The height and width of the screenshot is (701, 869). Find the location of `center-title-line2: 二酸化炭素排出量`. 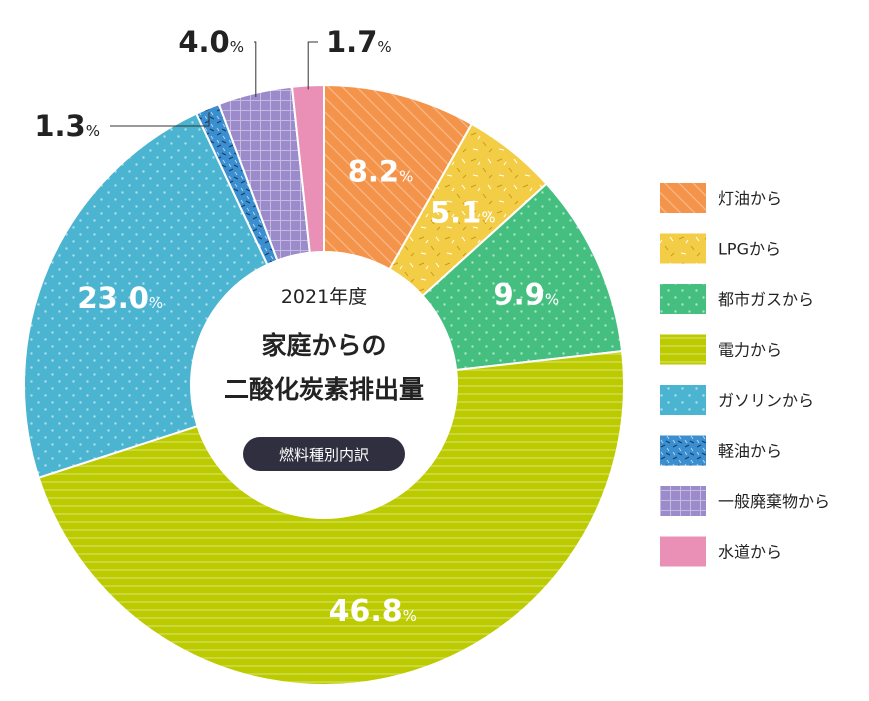

center-title-line2: 二酸化炭素排出量 is located at coordinates (324, 389).